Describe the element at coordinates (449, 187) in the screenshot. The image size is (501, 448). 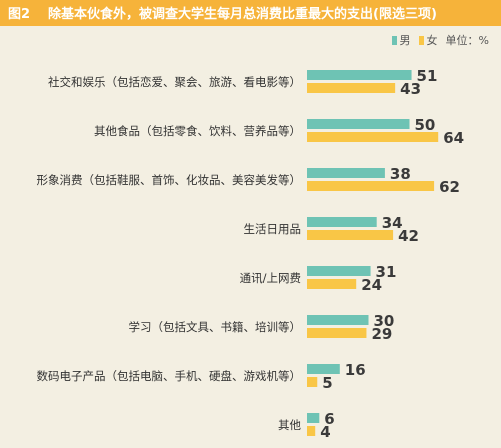
I see `value-label-female: 62` at that location.